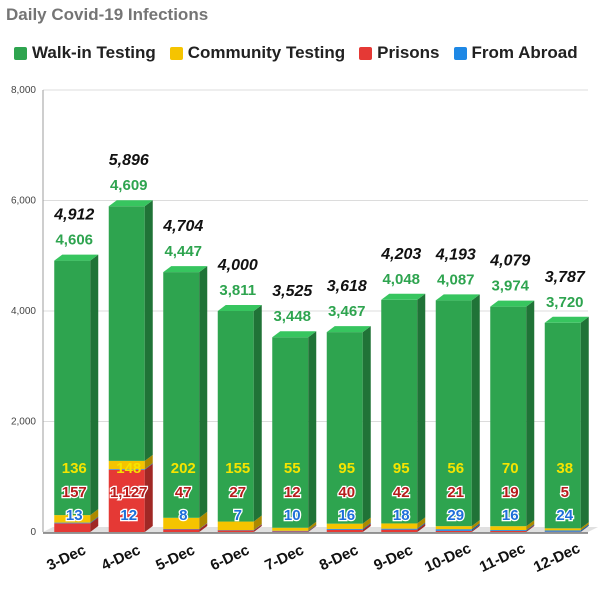 This screenshot has width=600, height=600. What do you see at coordinates (23, 422) in the screenshot?
I see `y-tick-label: 2,000` at bounding box center [23, 422].